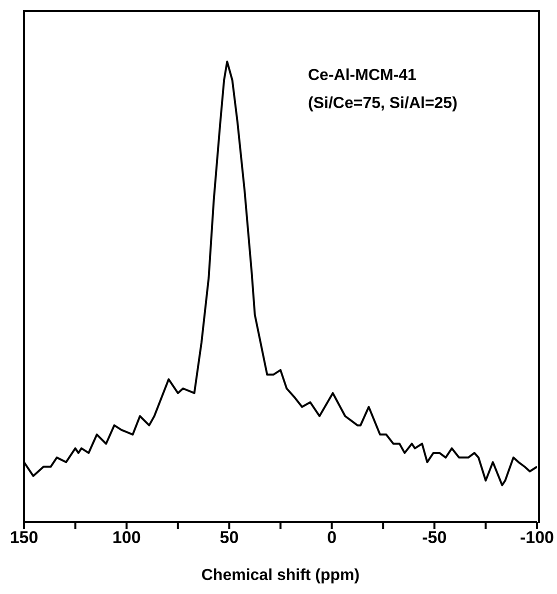 The height and width of the screenshot is (594, 557). Describe the element at coordinates (280, 575) in the screenshot. I see `x-axis-title: Chemical shift (ppm)` at that location.